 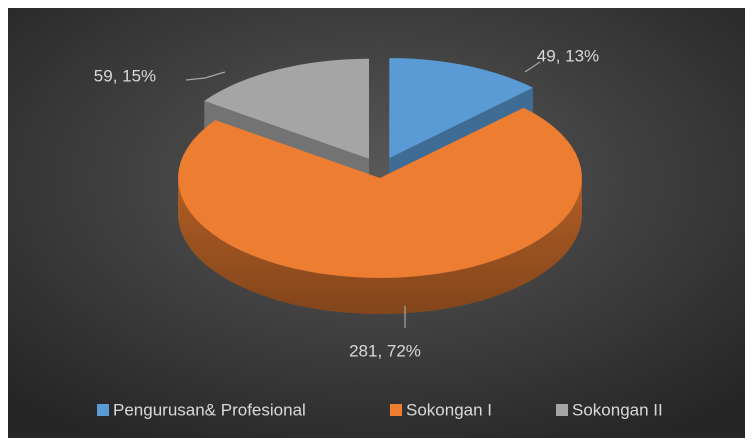 I want to click on data-label: 281, 72%, so click(x=385, y=350).